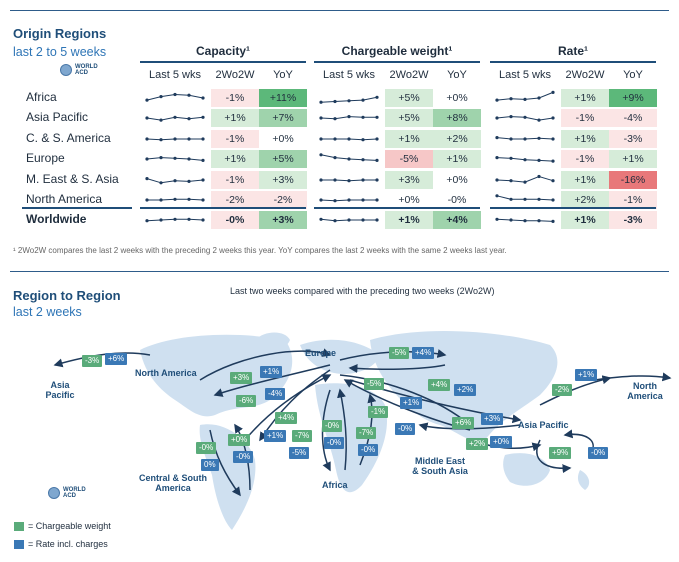  Describe the element at coordinates (572, 51) in the screenshot. I see `group-rate-title: Rate¹` at that location.